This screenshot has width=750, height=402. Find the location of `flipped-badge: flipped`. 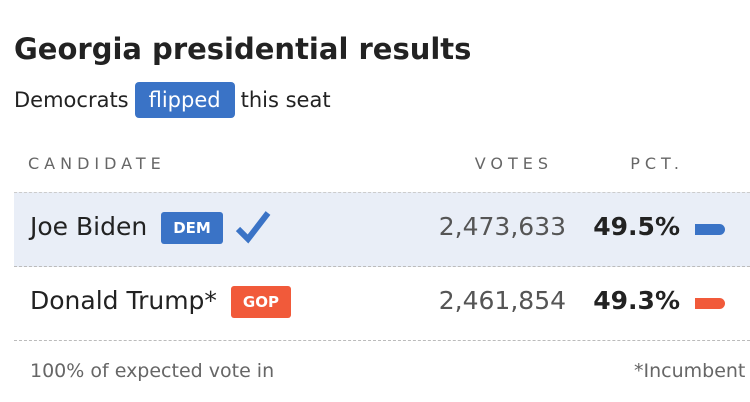

flipped-badge: flipped is located at coordinates (184, 100).